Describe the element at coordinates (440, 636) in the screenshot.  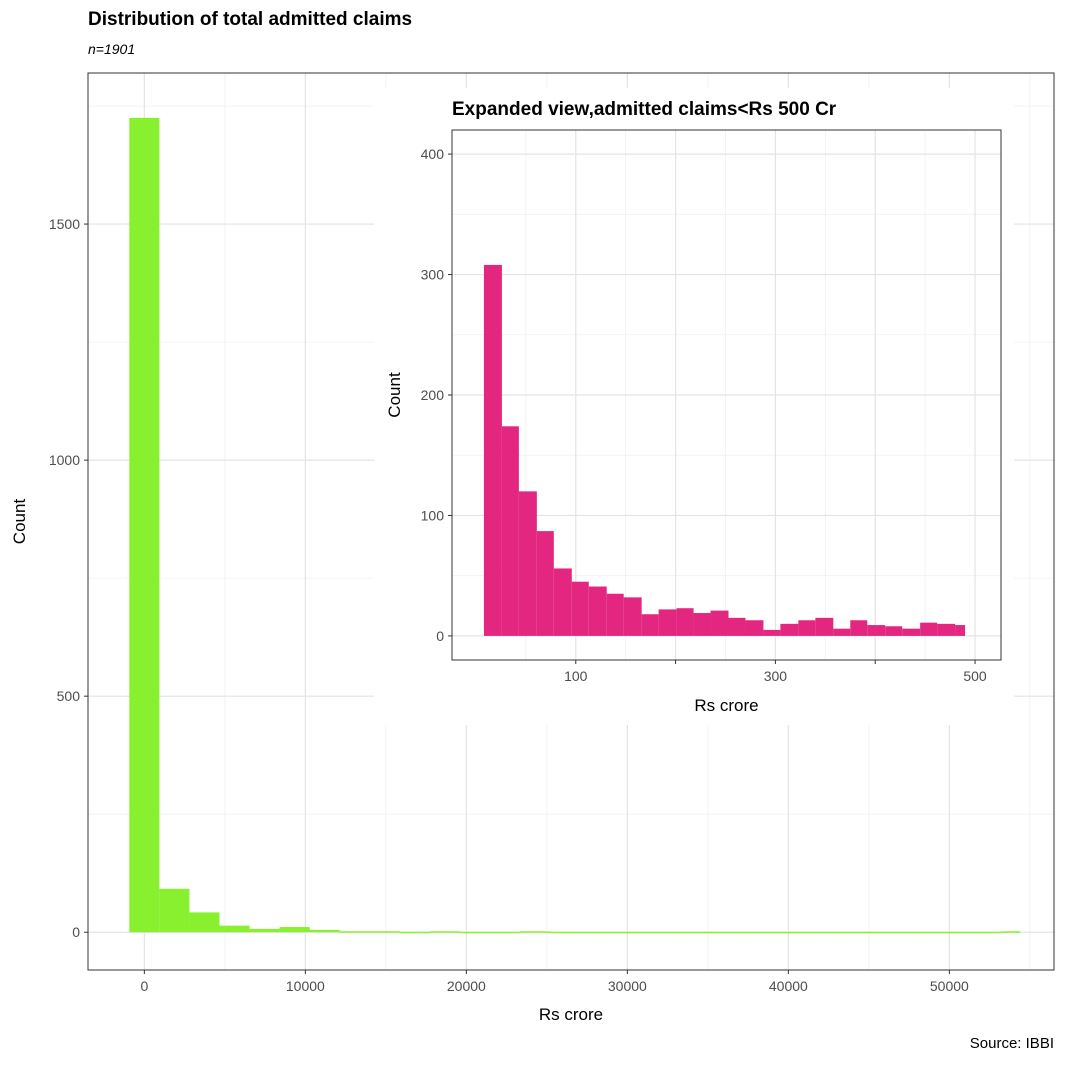
I see `inset-y-tick-label: 0` at that location.